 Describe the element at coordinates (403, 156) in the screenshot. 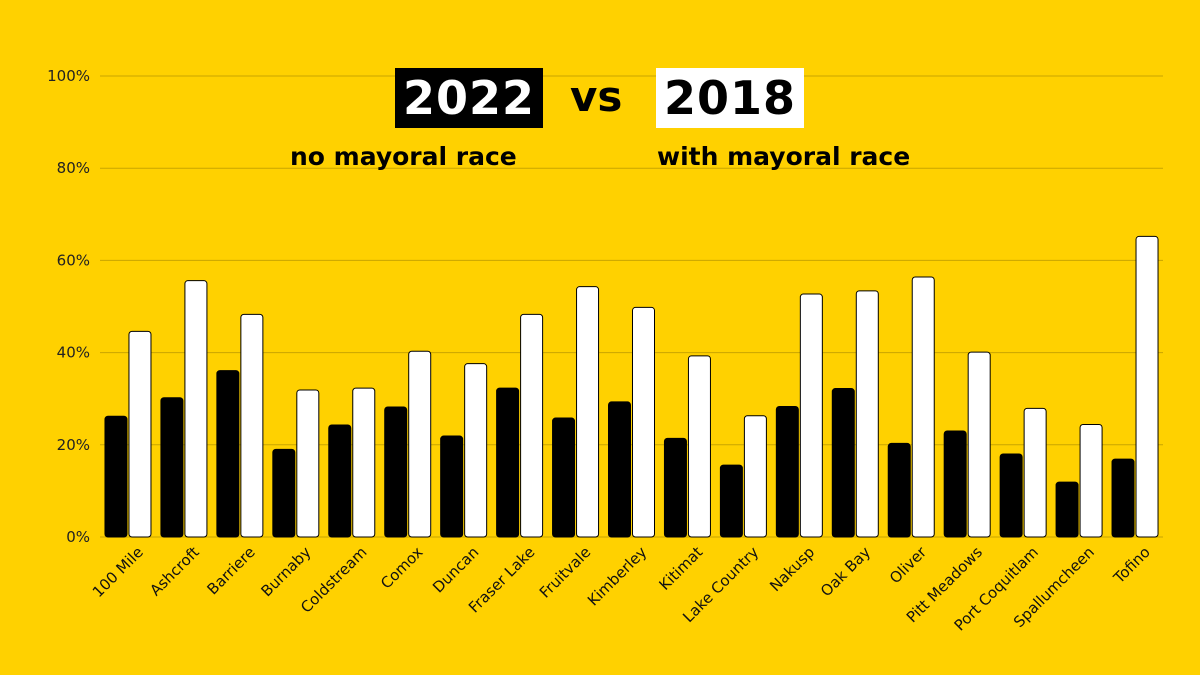

I see `subtitle-2022: no mayoral race` at that location.